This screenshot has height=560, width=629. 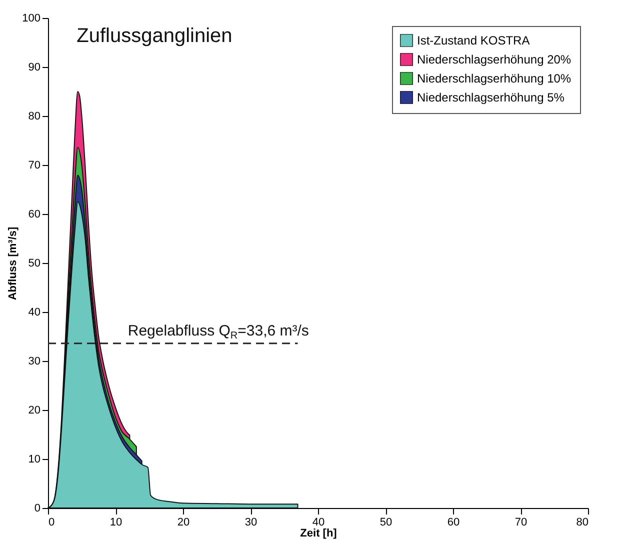 I want to click on legend-label: Niederschlagserhöhung 10%, so click(x=494, y=79).